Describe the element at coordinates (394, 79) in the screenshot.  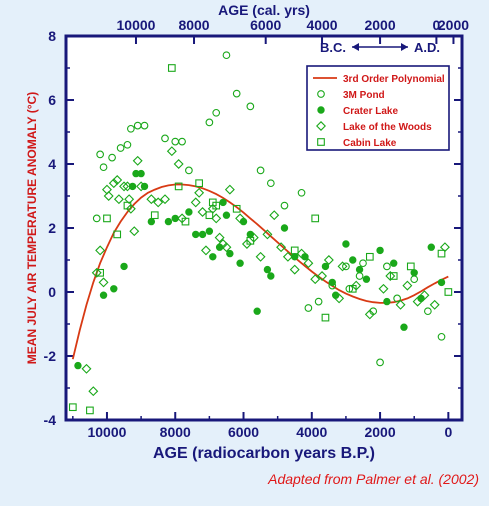
I see `legend-label: 3rd Order Polynomial` at that location.